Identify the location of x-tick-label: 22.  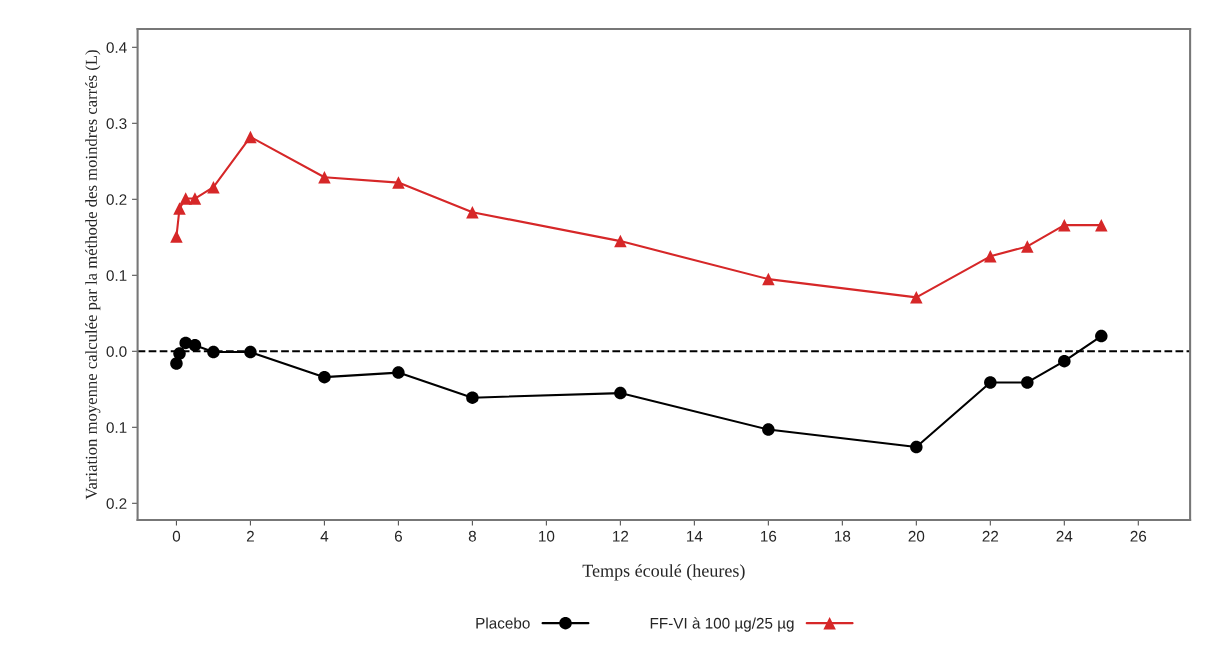
(990, 536).